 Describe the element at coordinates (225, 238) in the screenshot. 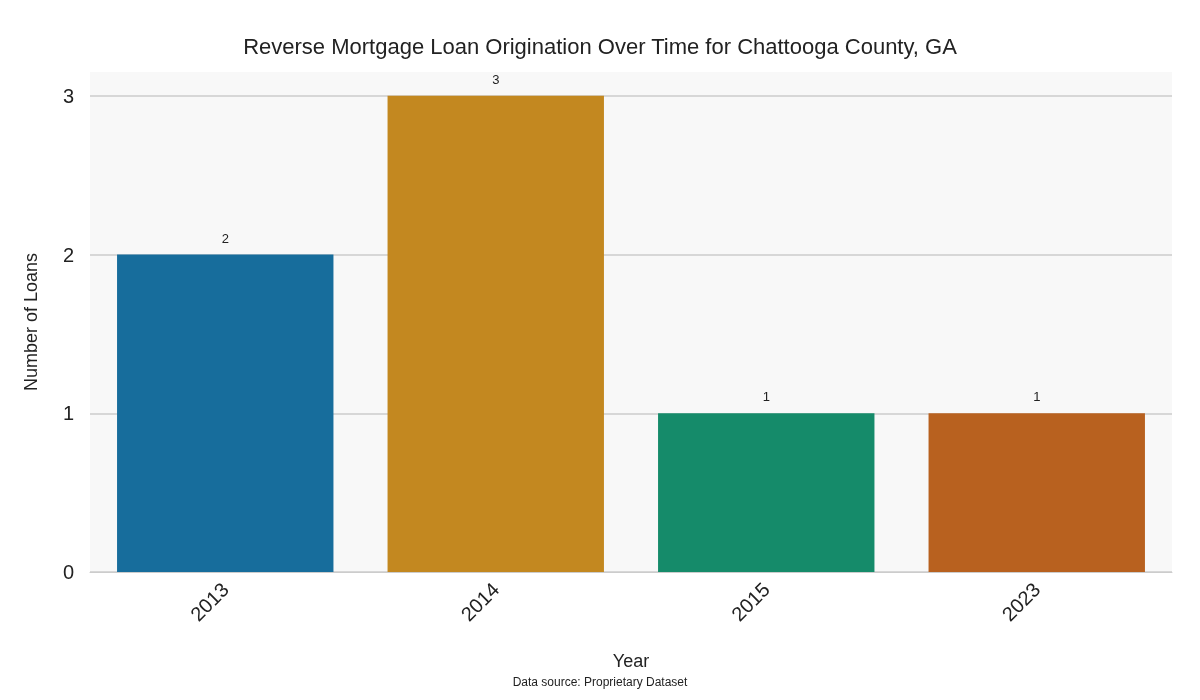

I see `data-label: 2` at that location.